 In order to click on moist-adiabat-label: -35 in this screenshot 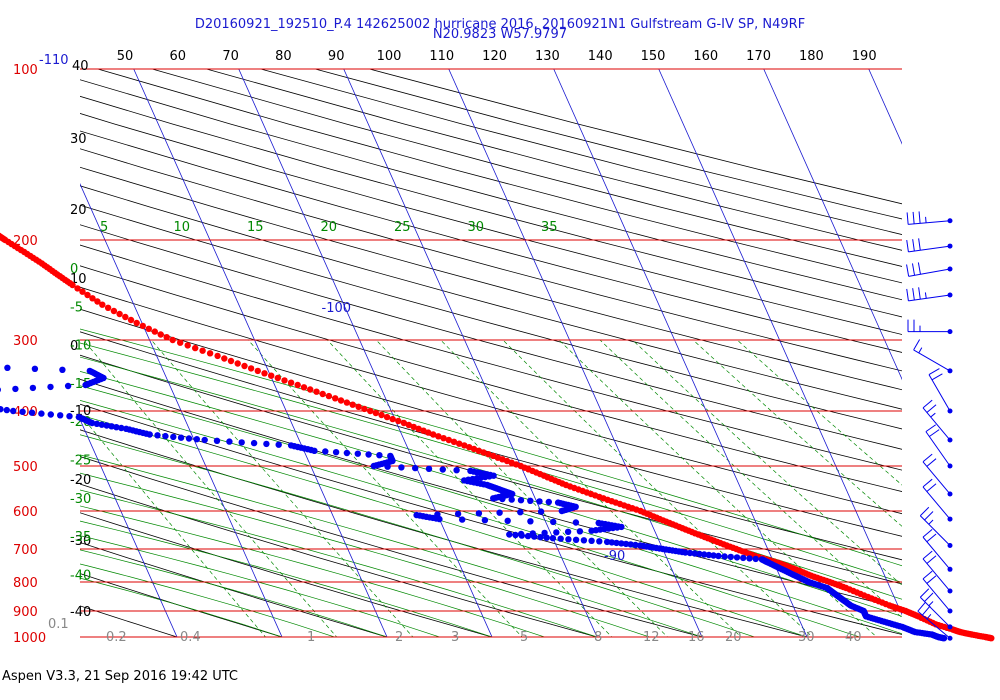, I will do `click(80, 537)`.